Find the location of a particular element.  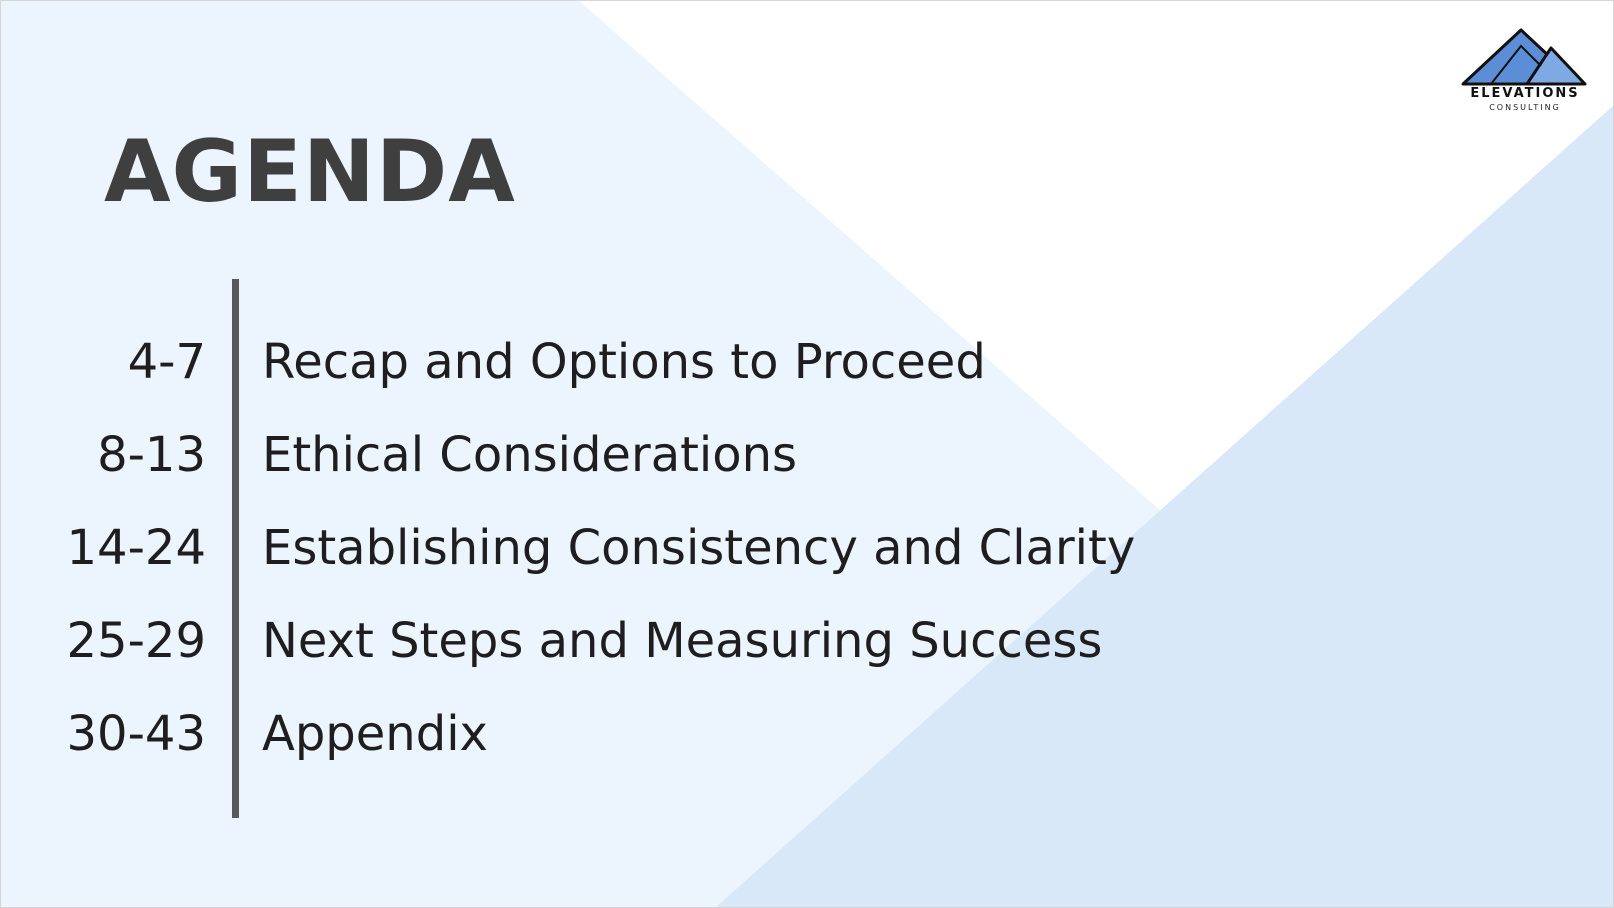

logo-name: ELEVATIONS is located at coordinates (1525, 93).